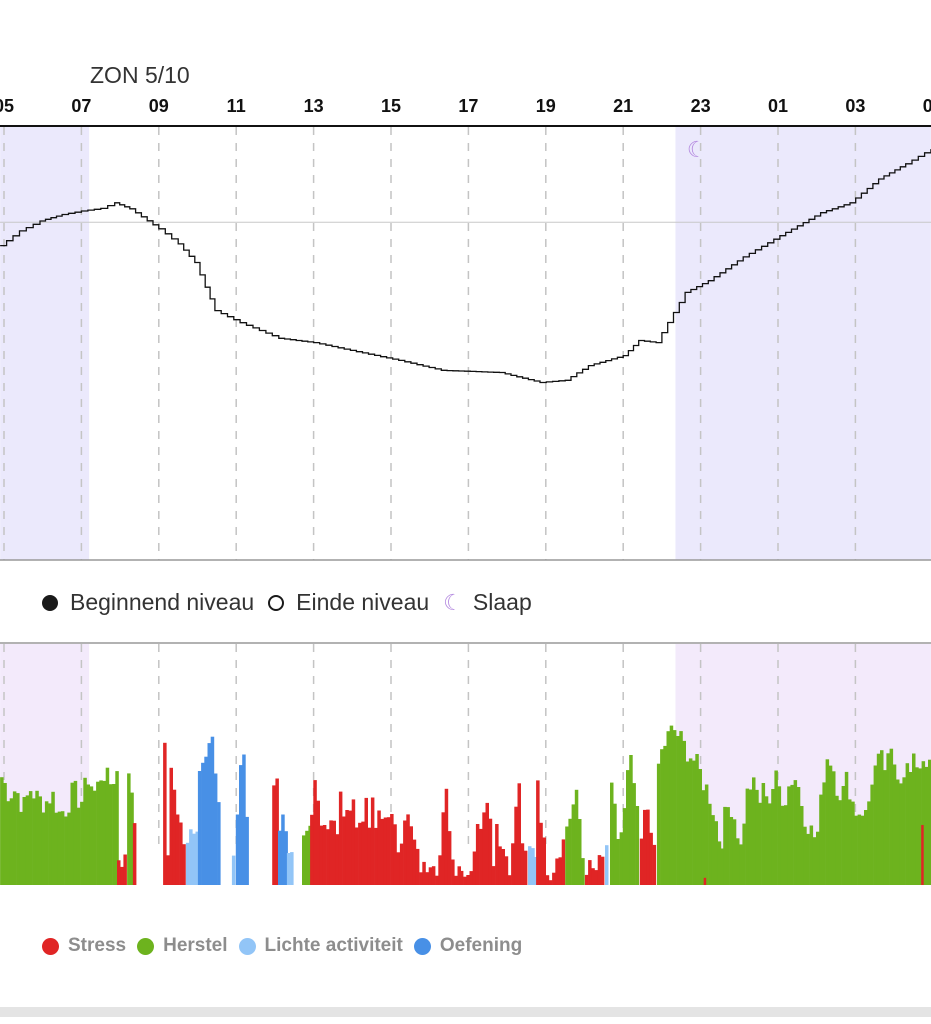  I want to click on legend-label: Beginnend niveau, so click(162, 602).